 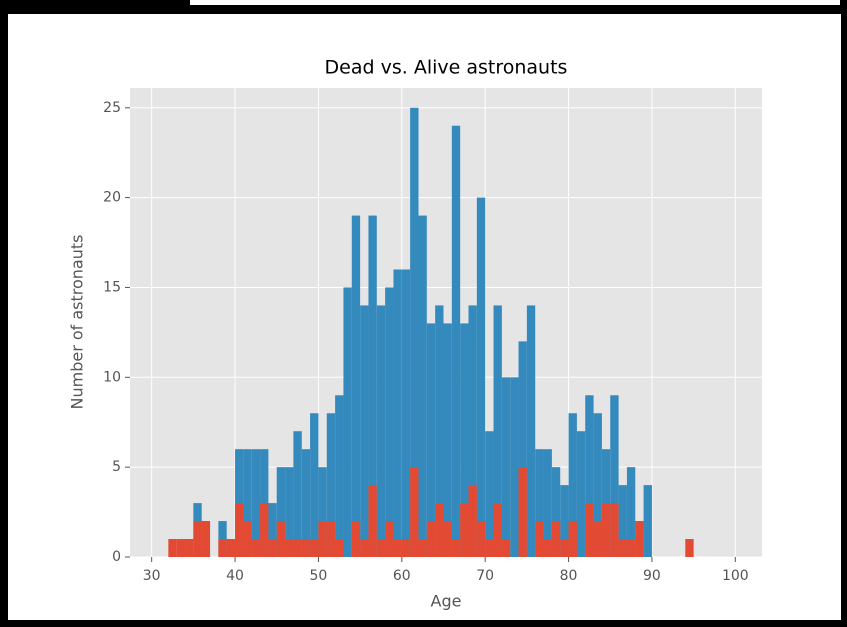 What do you see at coordinates (652, 576) in the screenshot?
I see `x-tick-label: 90` at bounding box center [652, 576].